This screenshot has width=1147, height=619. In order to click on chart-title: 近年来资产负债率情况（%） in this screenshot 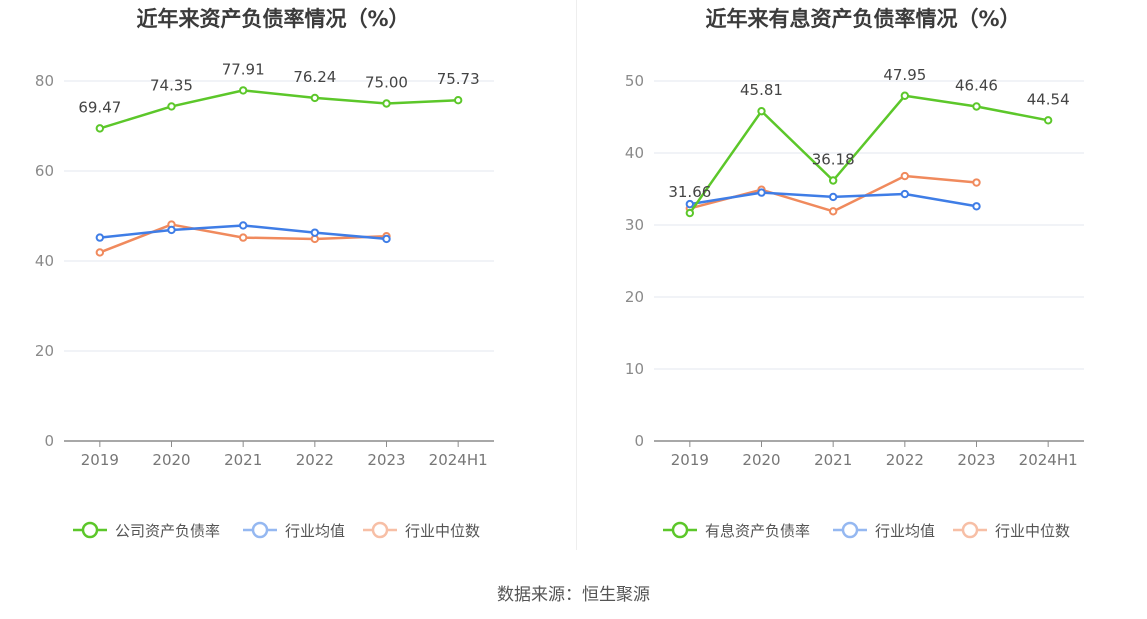, I will do `click(272, 19)`.